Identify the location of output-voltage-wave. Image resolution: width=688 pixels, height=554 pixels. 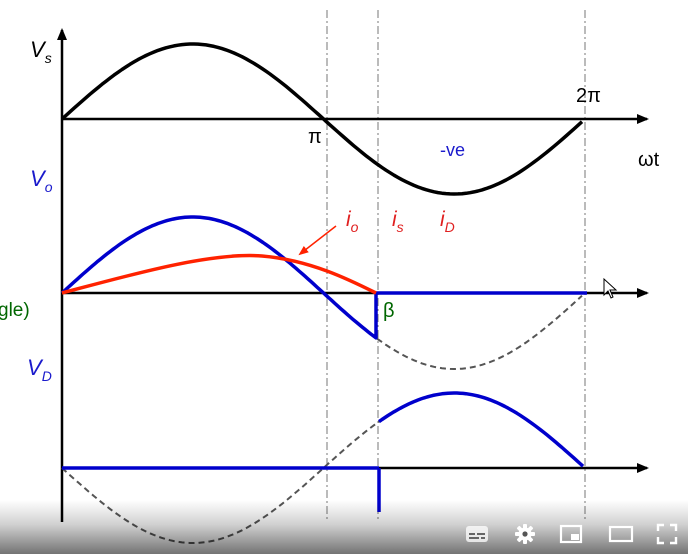
(219, 277).